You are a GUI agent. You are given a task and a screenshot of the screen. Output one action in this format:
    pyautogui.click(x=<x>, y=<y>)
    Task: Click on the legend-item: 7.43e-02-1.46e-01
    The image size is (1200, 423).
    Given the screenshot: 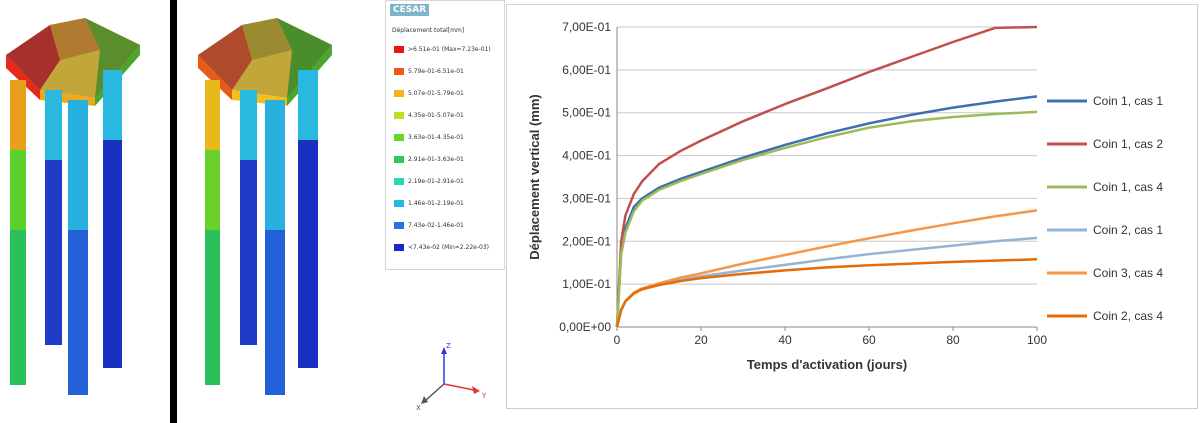 What is the action you would take?
    pyautogui.click(x=429, y=225)
    